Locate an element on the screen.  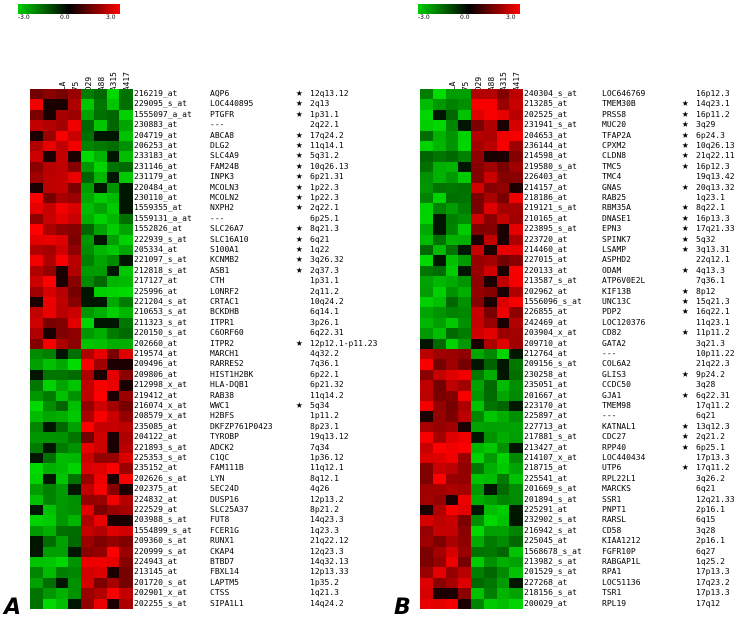
chromosome-location: 15q21.3 is located at coordinates (713, 301).